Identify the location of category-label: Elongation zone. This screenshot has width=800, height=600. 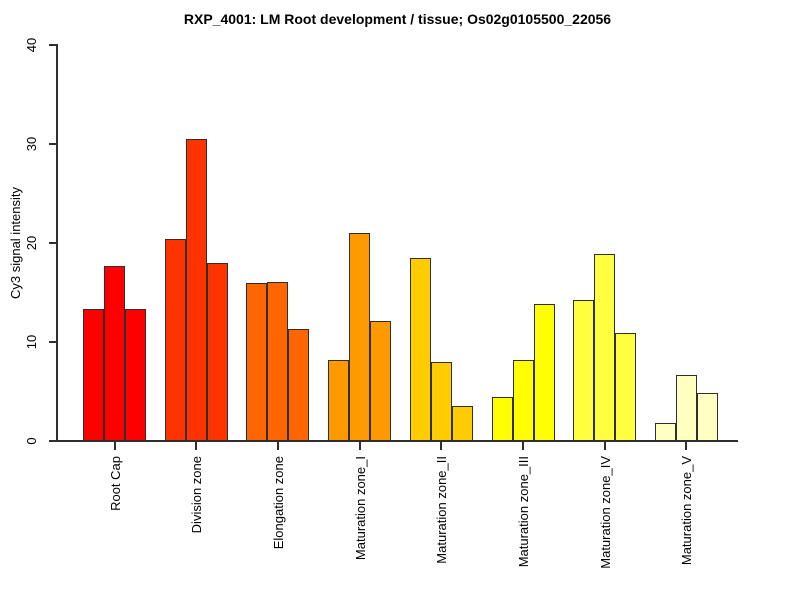
(278, 503).